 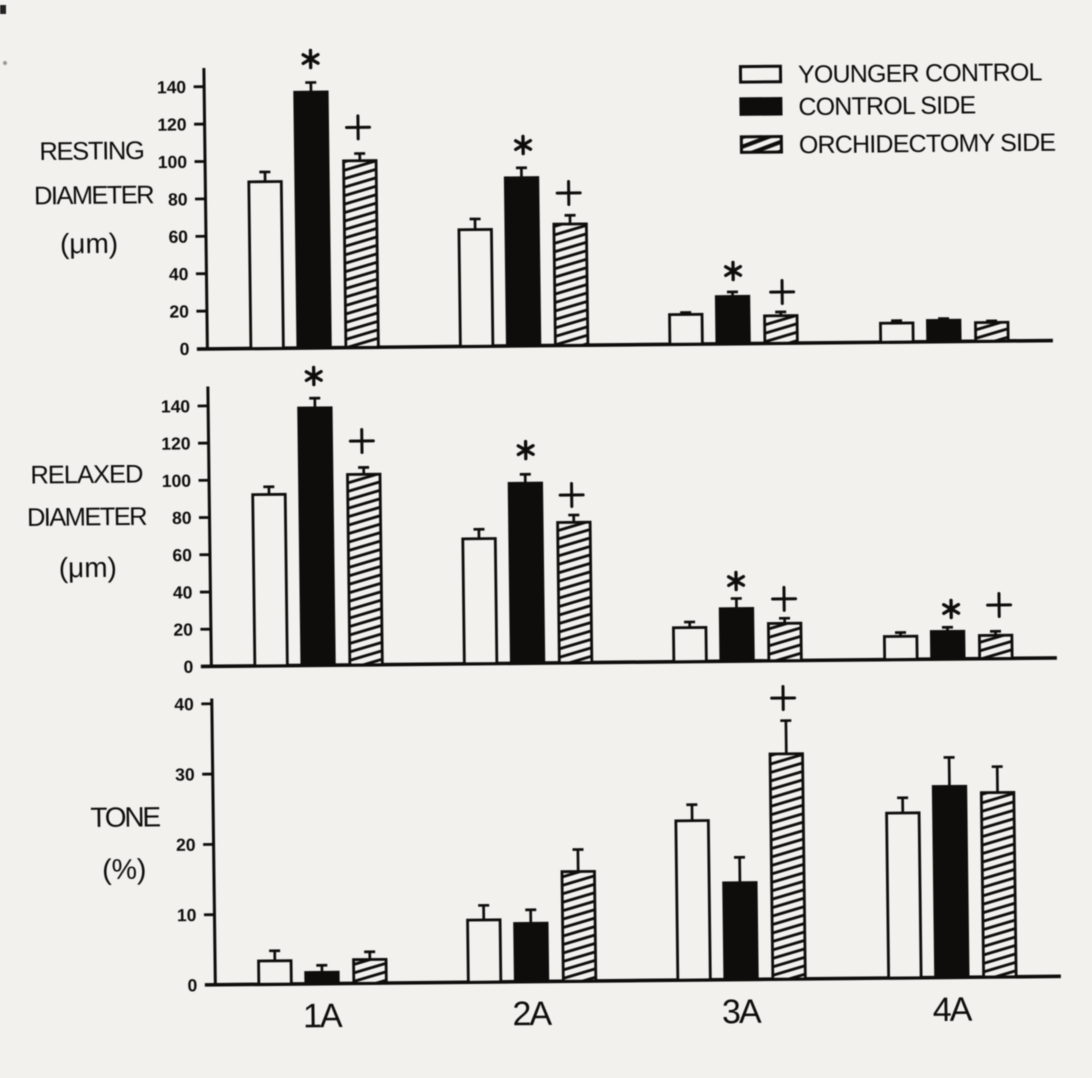 What do you see at coordinates (742, 1012) in the screenshot?
I see `svg-text: 3A` at bounding box center [742, 1012].